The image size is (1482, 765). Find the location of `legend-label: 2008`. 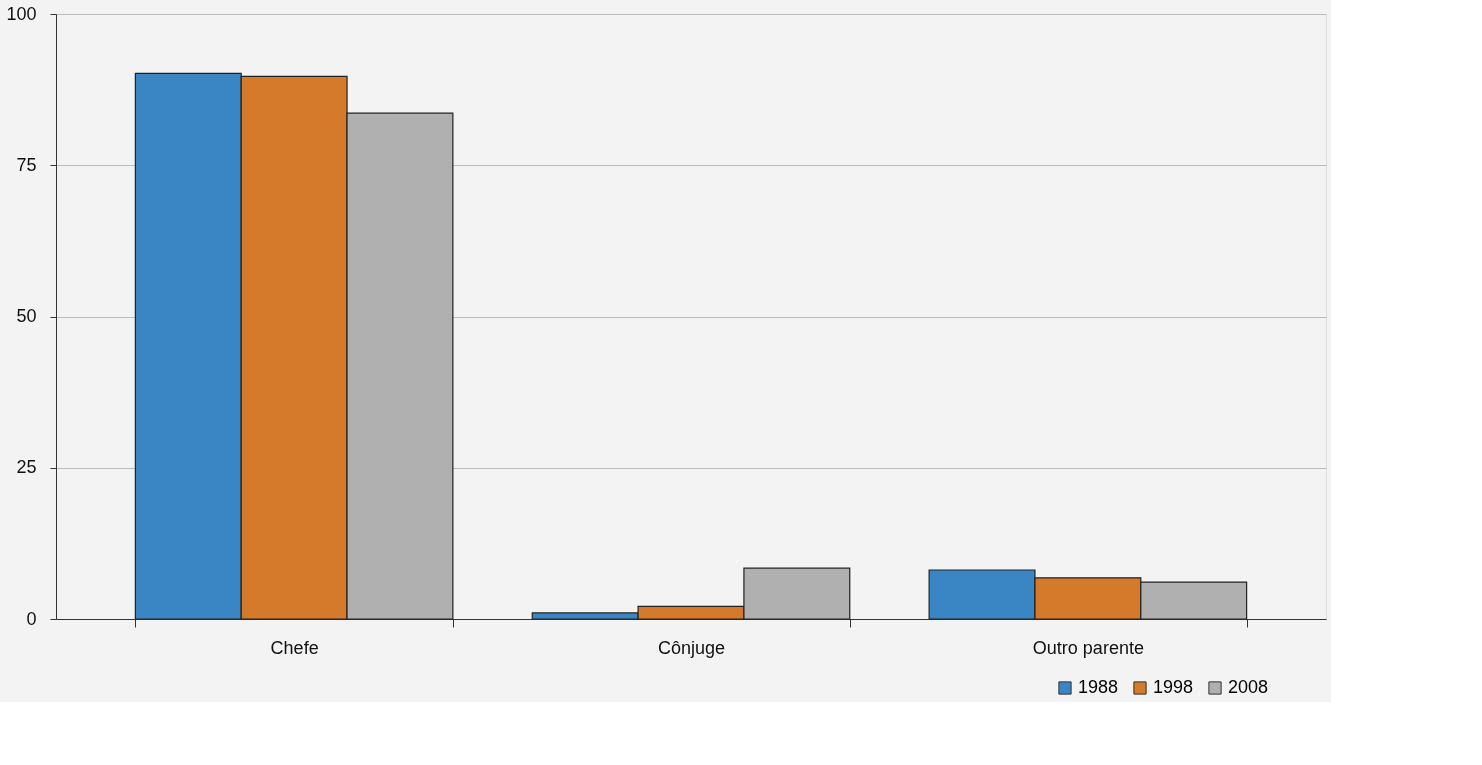

legend-label: 2008 is located at coordinates (1248, 687).